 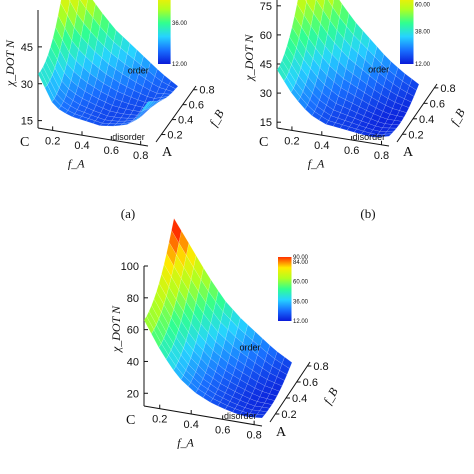 I want to click on panel-caption: (a), so click(x=128, y=213).